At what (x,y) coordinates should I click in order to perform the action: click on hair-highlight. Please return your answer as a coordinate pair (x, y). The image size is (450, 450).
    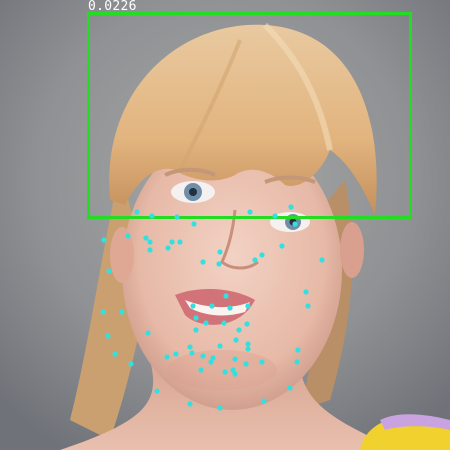
    Looking at the image, I should click on (297, 86).